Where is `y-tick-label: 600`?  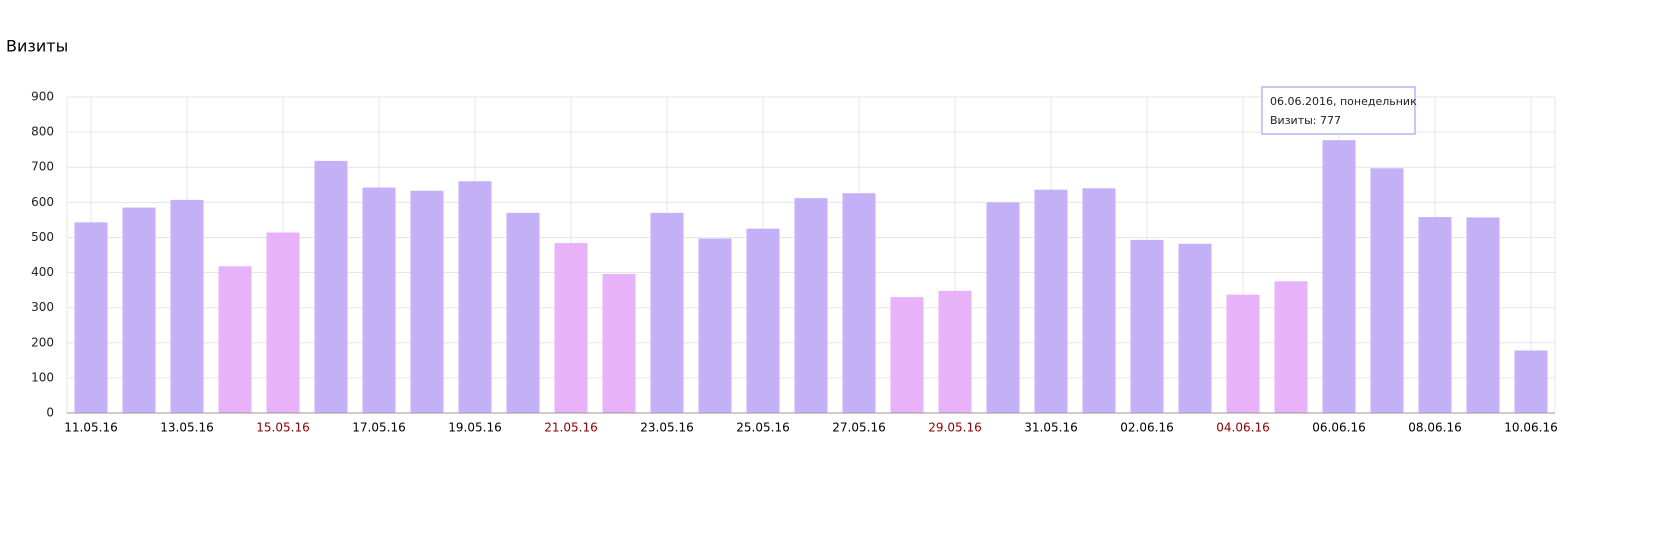 y-tick-label: 600 is located at coordinates (42, 202).